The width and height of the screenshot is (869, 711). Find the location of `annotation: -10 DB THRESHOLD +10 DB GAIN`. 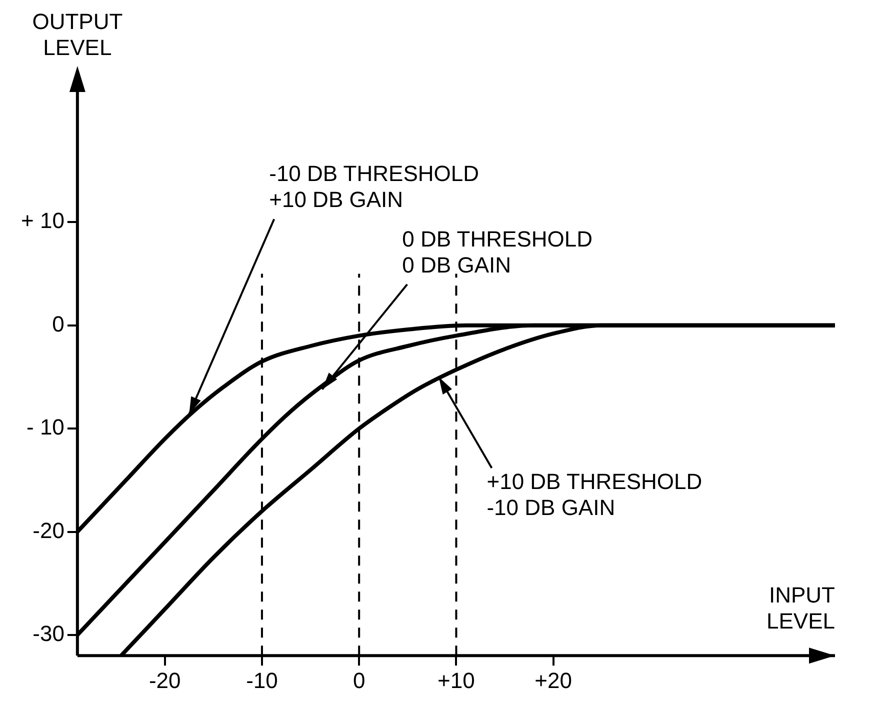

annotation: -10 DB THRESHOLD +10 DB GAIN is located at coordinates (374, 186).